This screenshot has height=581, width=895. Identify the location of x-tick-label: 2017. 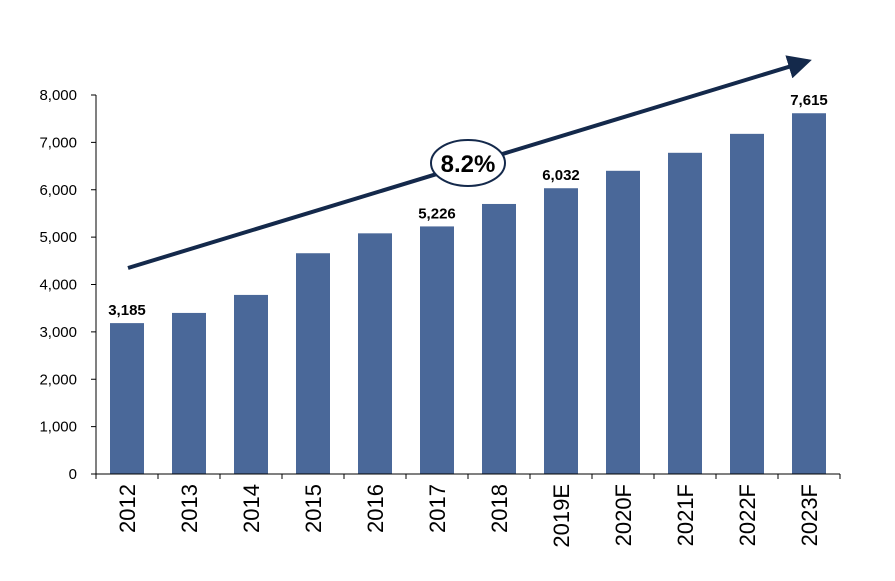
(437, 508).